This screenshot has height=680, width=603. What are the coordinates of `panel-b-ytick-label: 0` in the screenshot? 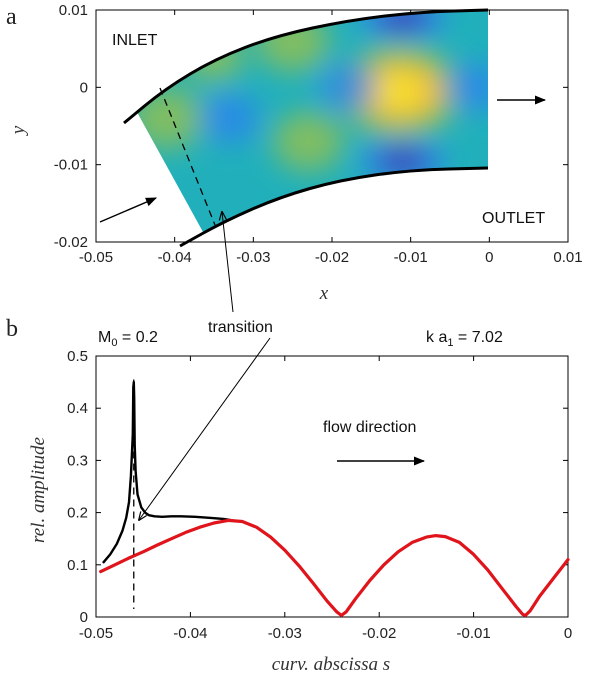 It's located at (84, 617).